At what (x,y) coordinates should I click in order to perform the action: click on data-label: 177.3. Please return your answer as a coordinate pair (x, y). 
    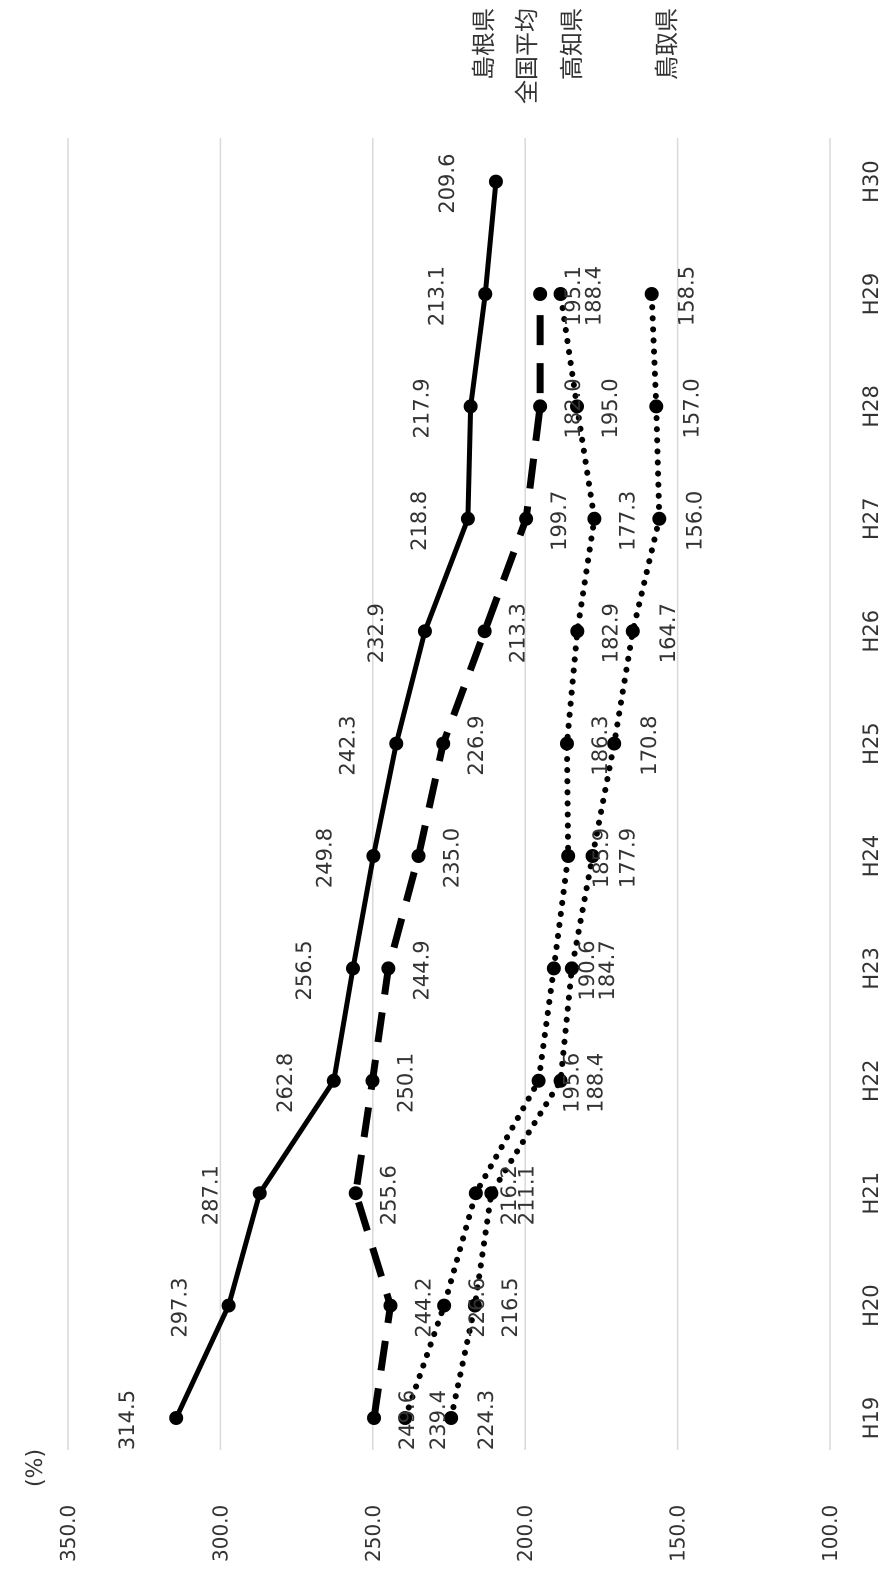
    Looking at the image, I should click on (627, 521).